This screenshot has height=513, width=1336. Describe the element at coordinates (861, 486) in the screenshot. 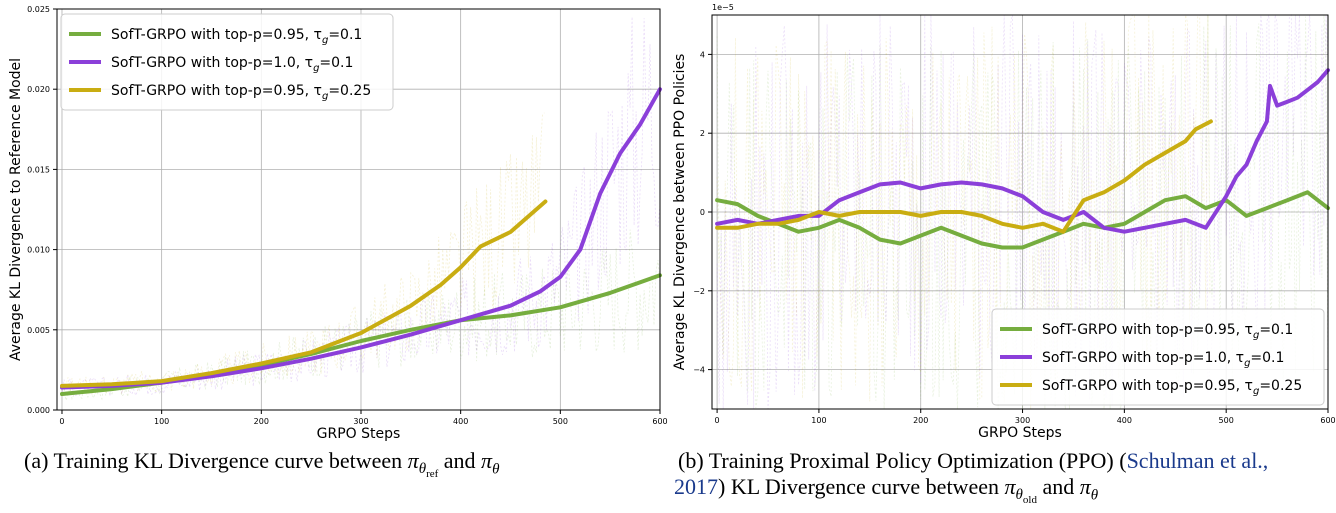

I see `caption-b-mid: ) KL Divergence curve between` at that location.